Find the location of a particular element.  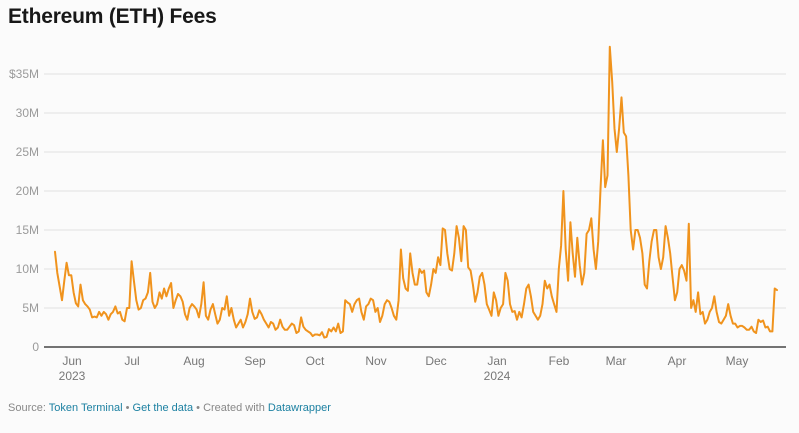

y-tick-label: 30M is located at coordinates (27, 113).